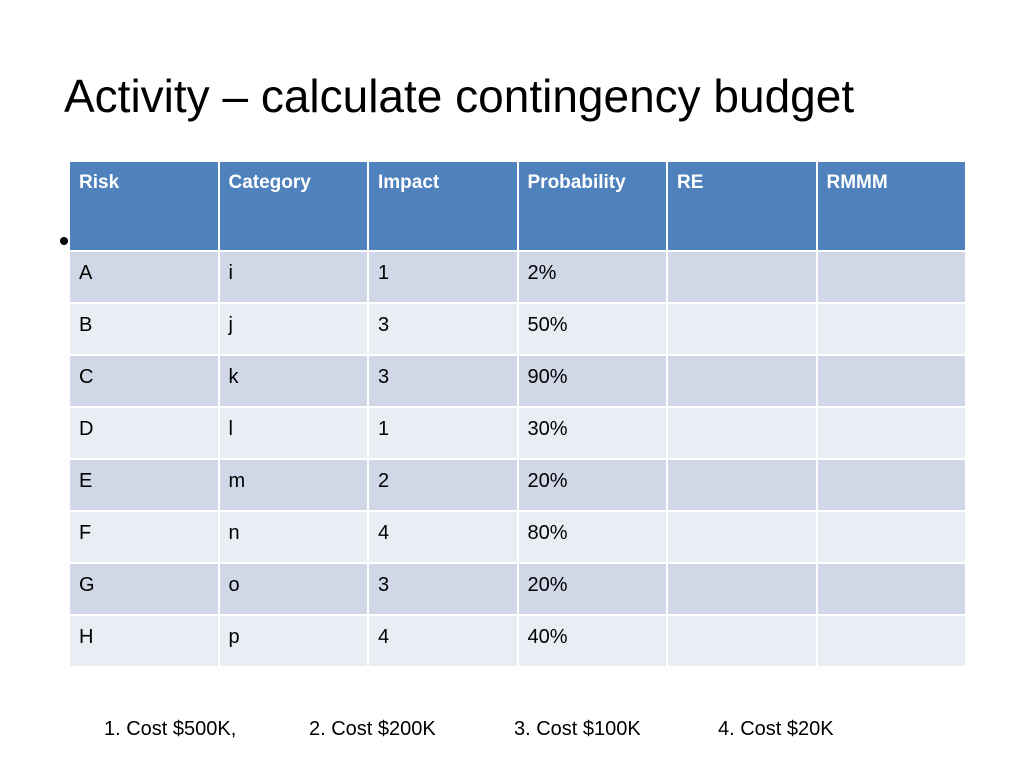  Describe the element at coordinates (144, 641) in the screenshot. I see `cell-risk: H` at that location.